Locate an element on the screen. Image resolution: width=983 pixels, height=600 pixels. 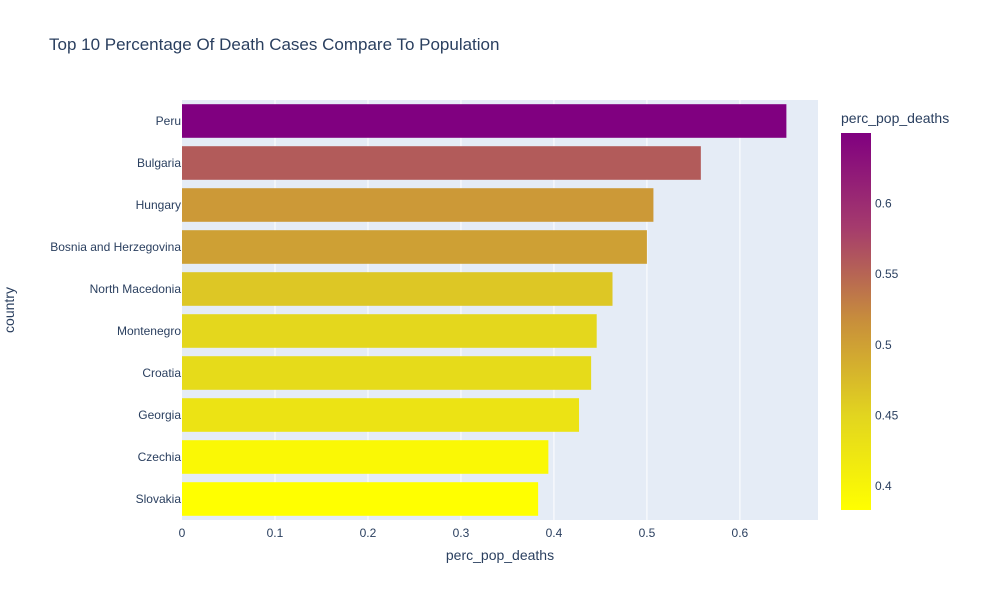
x-tick-label: 0.1 is located at coordinates (275, 533).